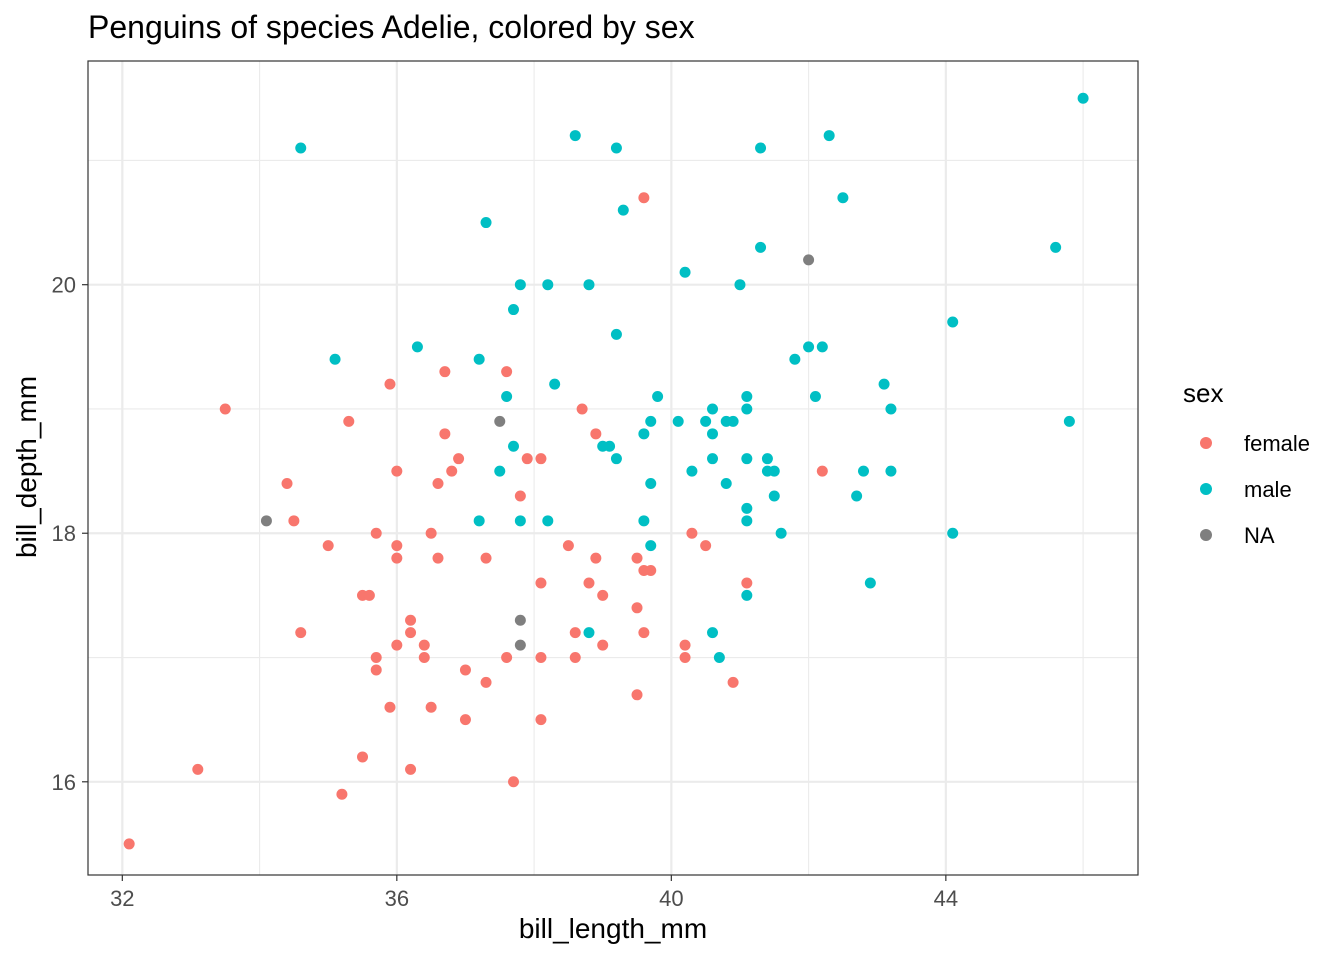 This screenshot has width=1344, height=960. Describe the element at coordinates (70, 534) in the screenshot. I see `y-axis: 16 18 20` at that location.